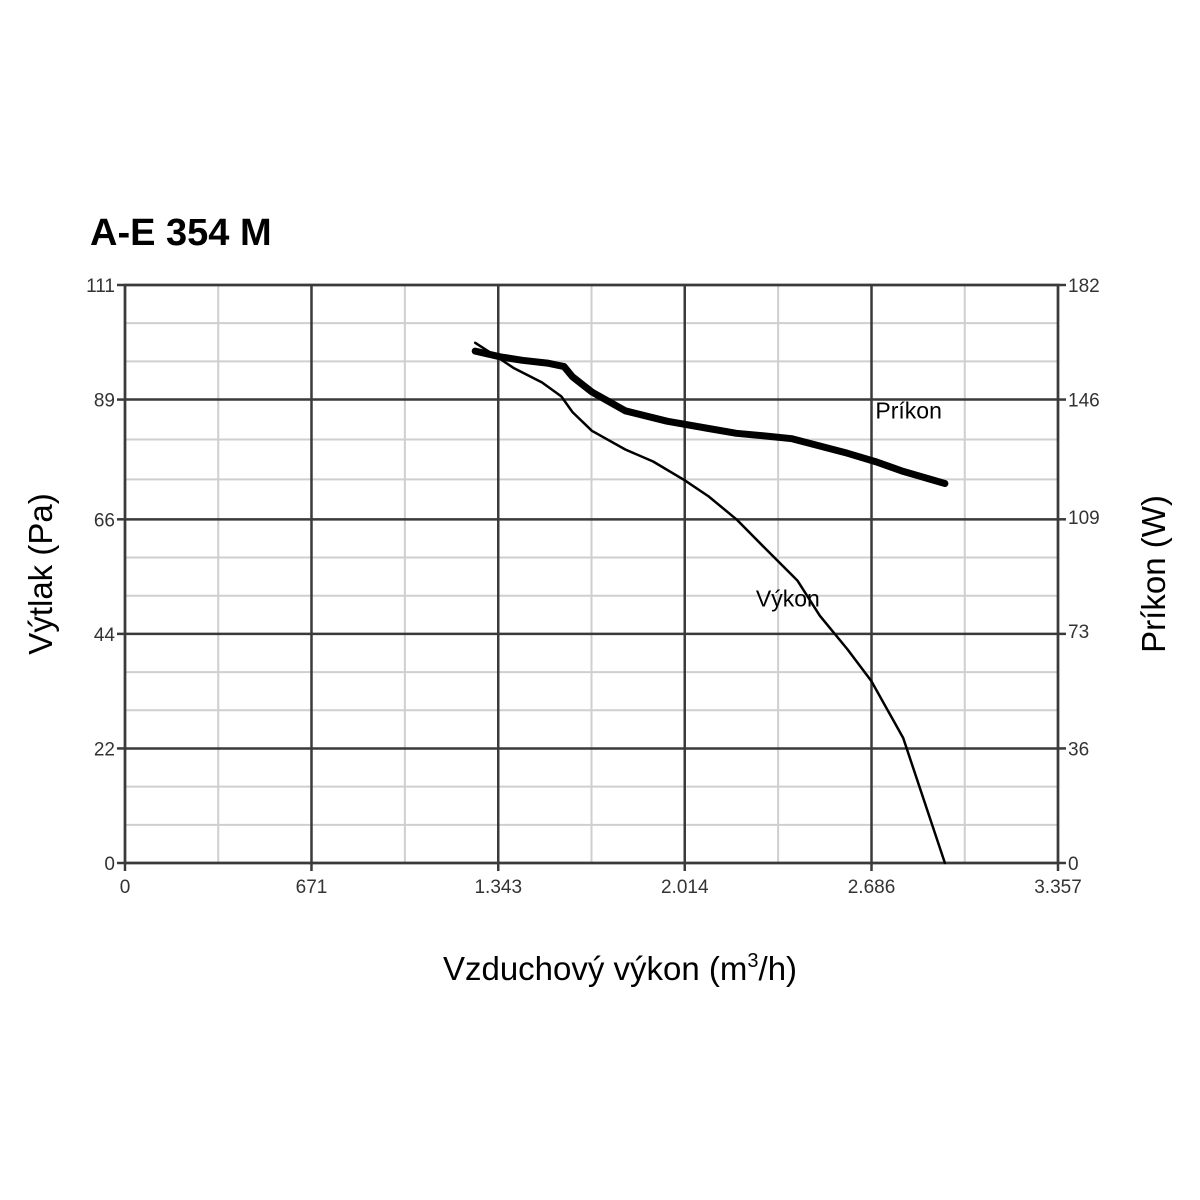 This screenshot has width=1200, height=1200. Describe the element at coordinates (595, 968) in the screenshot. I see `x-axis-label-main: Vzduchový výkon (m` at that location.